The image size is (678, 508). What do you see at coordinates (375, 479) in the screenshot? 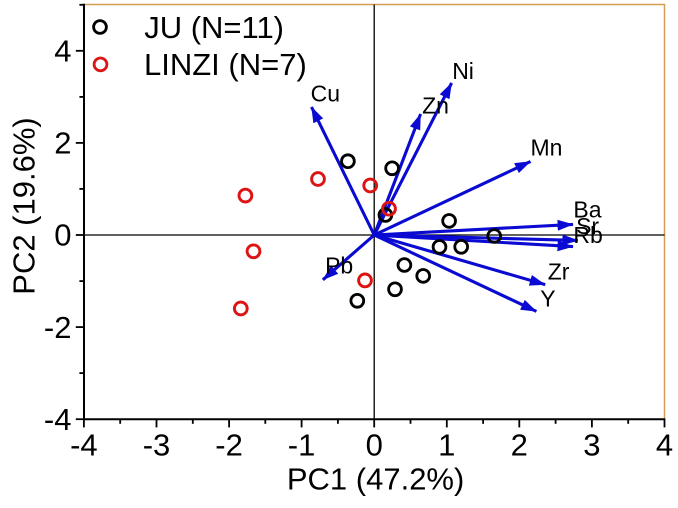
I see `svg-text: PC1 (47.2%)` at bounding box center [375, 479].